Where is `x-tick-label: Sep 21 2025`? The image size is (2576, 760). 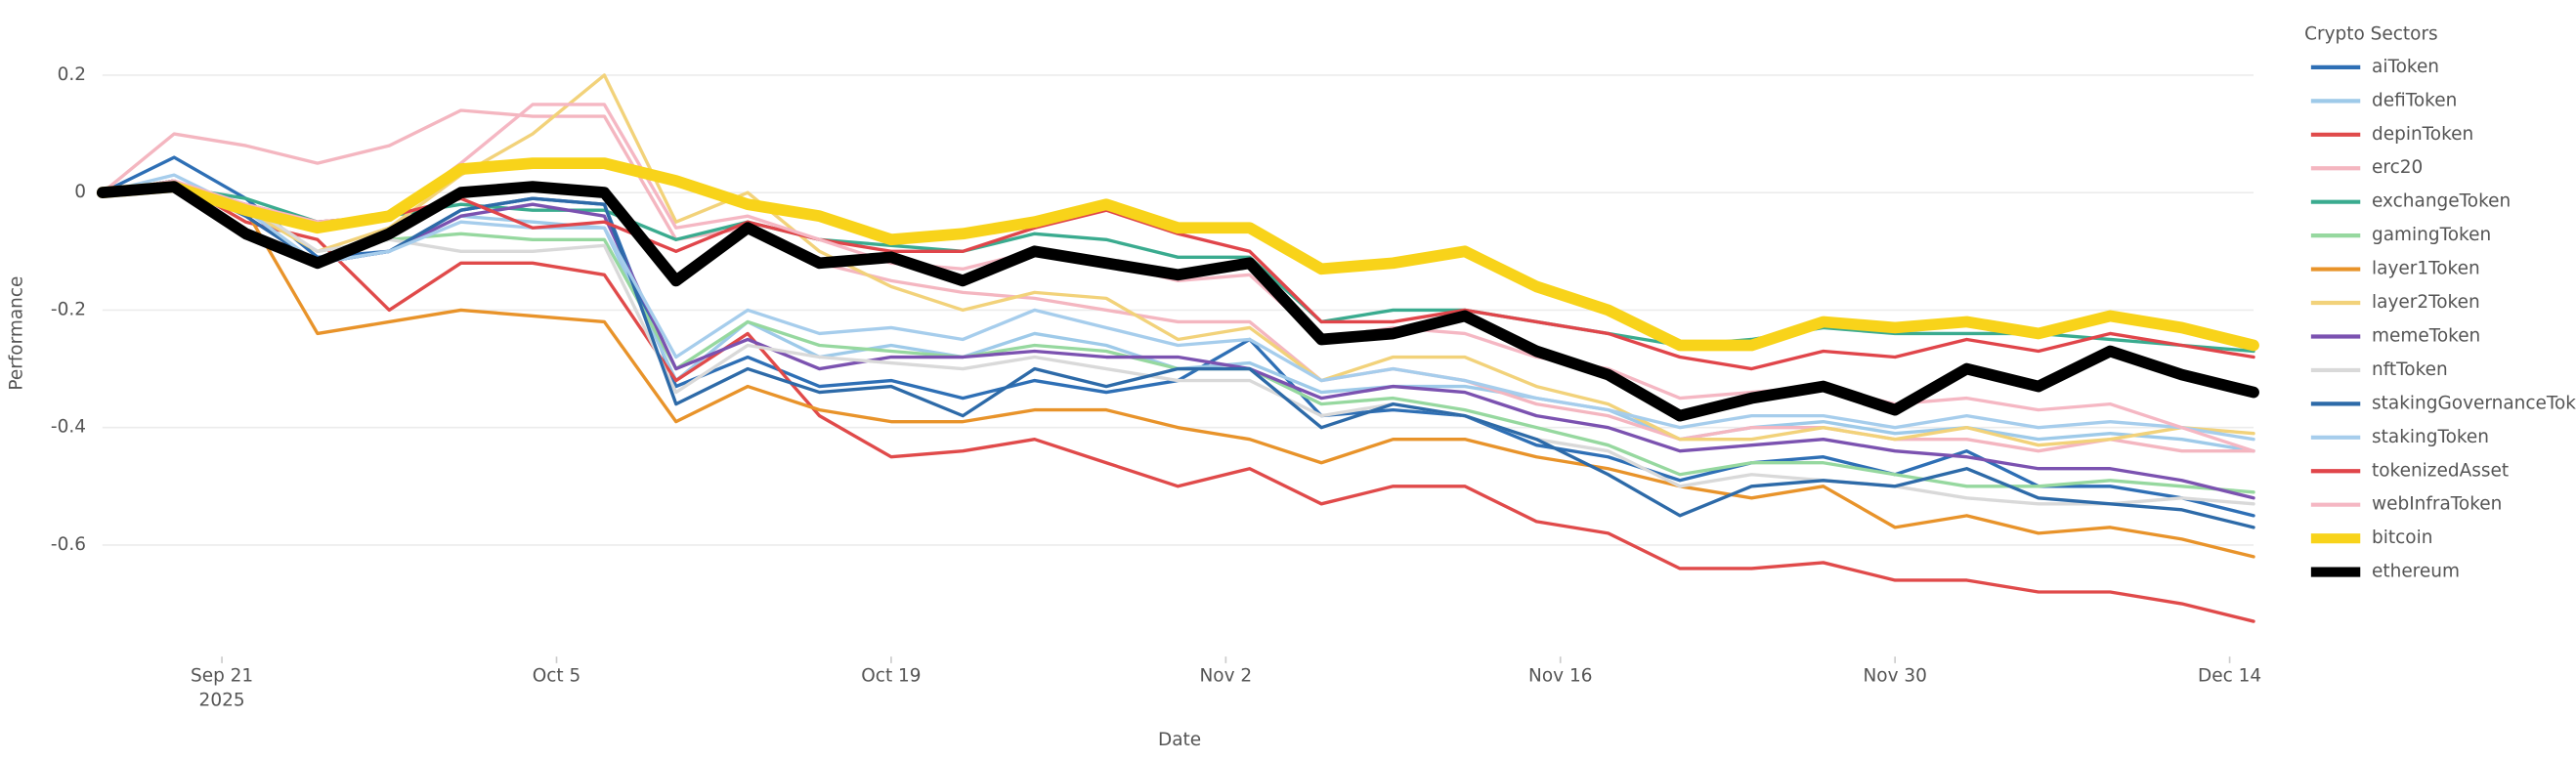 x-tick-label: Sep 21 2025 is located at coordinates (222, 687).